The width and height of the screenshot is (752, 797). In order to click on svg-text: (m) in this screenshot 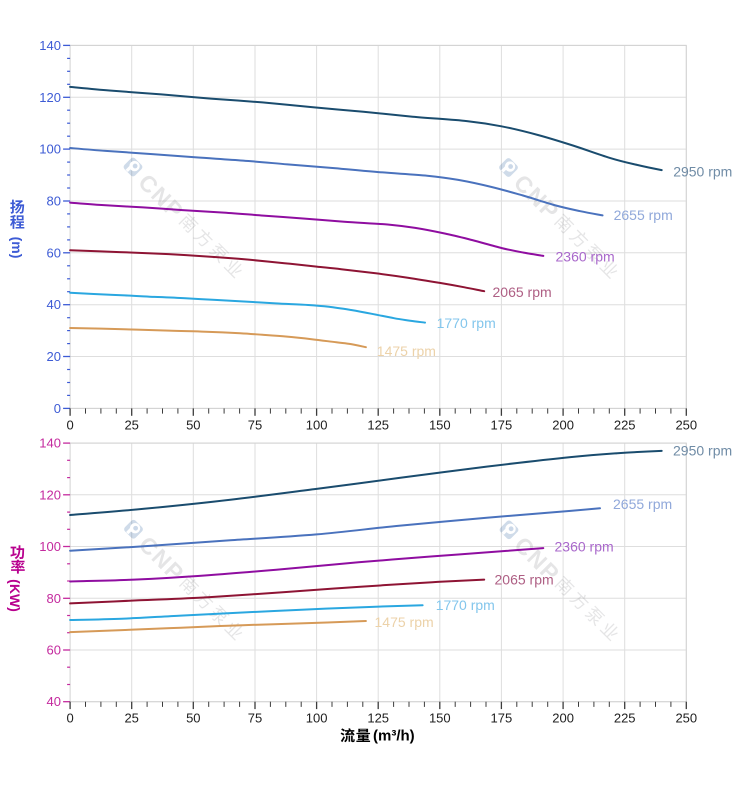, I will do `click(17, 248)`.